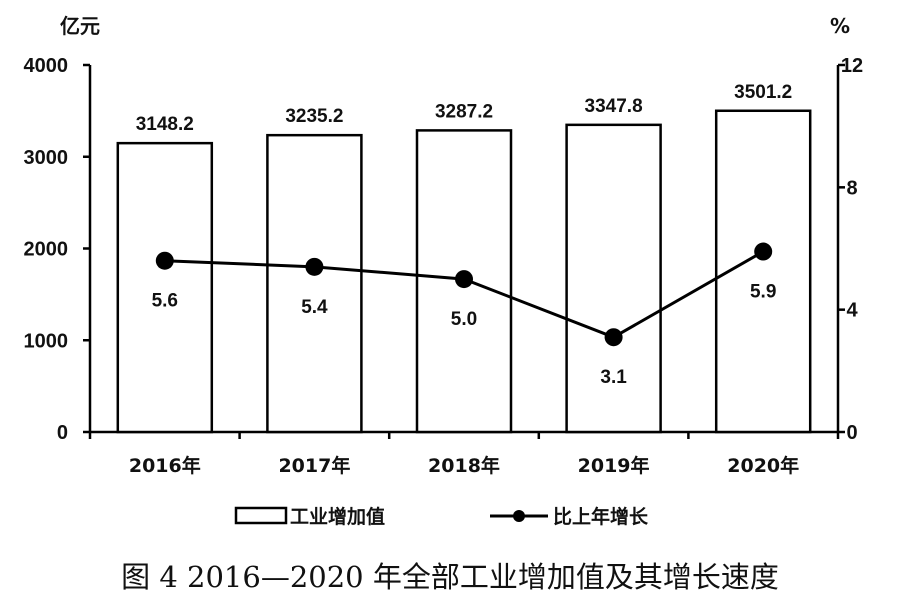 Image resolution: width=900 pixels, height=615 pixels. Describe the element at coordinates (851, 433) in the screenshot. I see `y-right-tick-label: 0` at that location.